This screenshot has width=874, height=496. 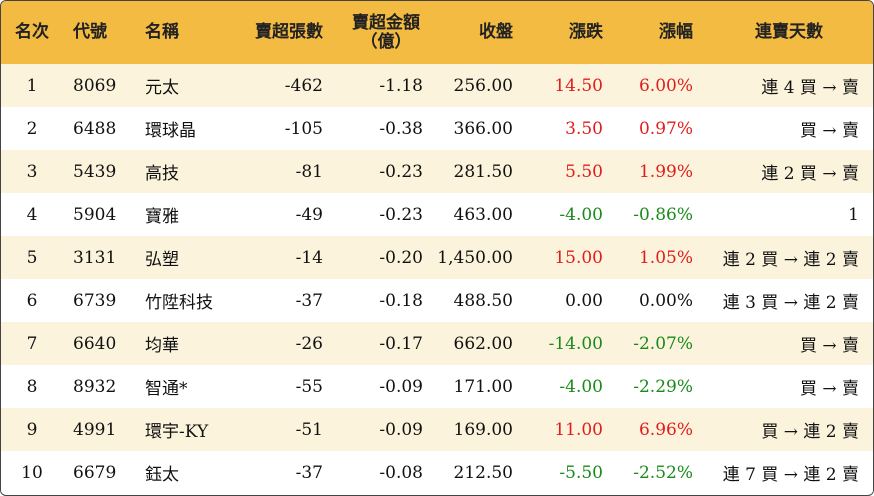 What do you see at coordinates (584, 171) in the screenshot?
I see `change-cell: 5.50` at bounding box center [584, 171].